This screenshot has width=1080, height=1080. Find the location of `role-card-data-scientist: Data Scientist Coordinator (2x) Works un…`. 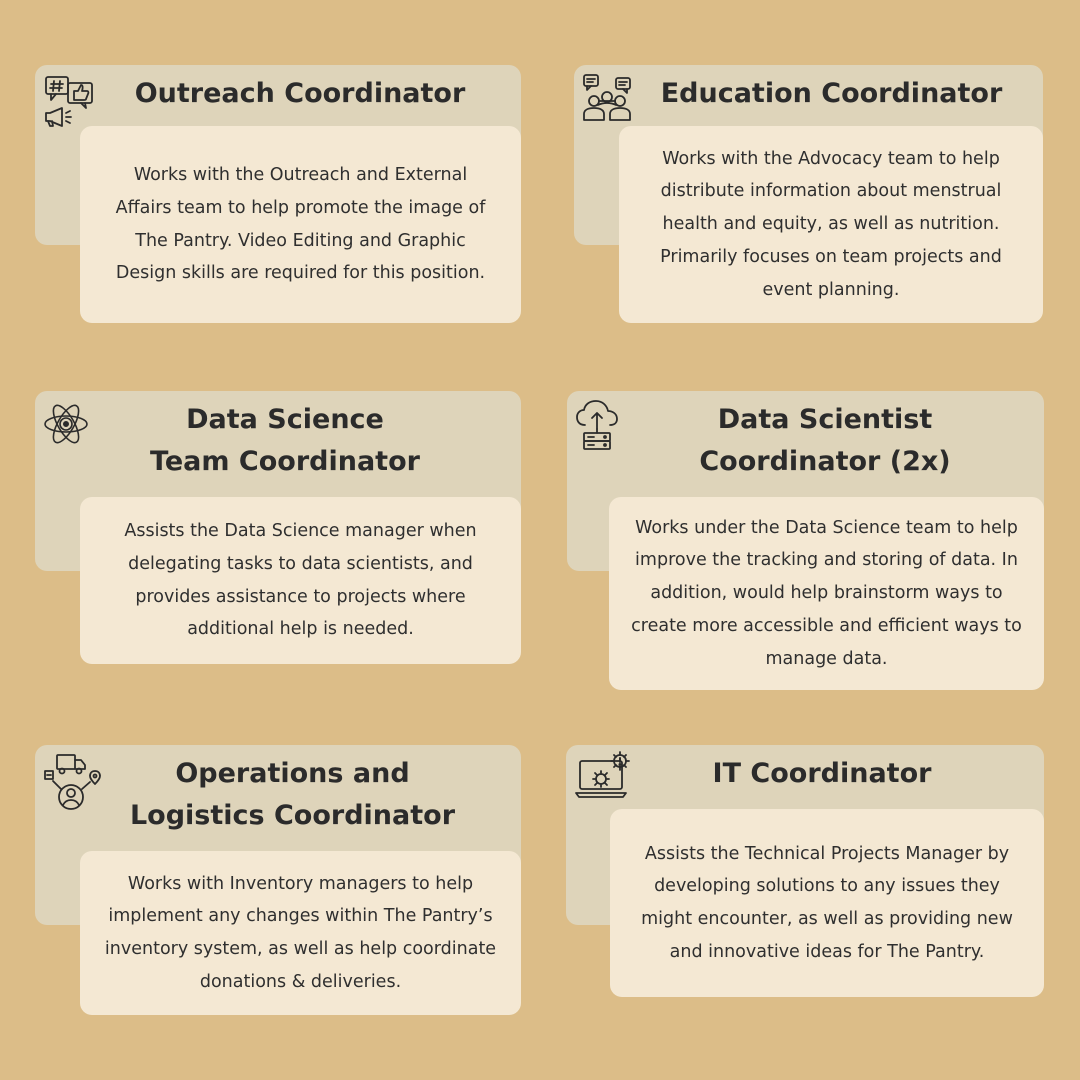

role-card-data-scientist: Data Scientist Coordinator (2x) Works un… is located at coordinates (805, 540).